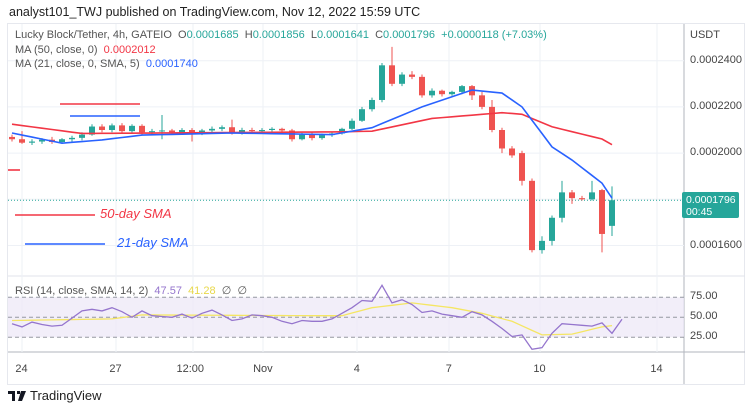 The height and width of the screenshot is (411, 750). What do you see at coordinates (656, 369) in the screenshot?
I see `time-tick-label: 14` at bounding box center [656, 369].